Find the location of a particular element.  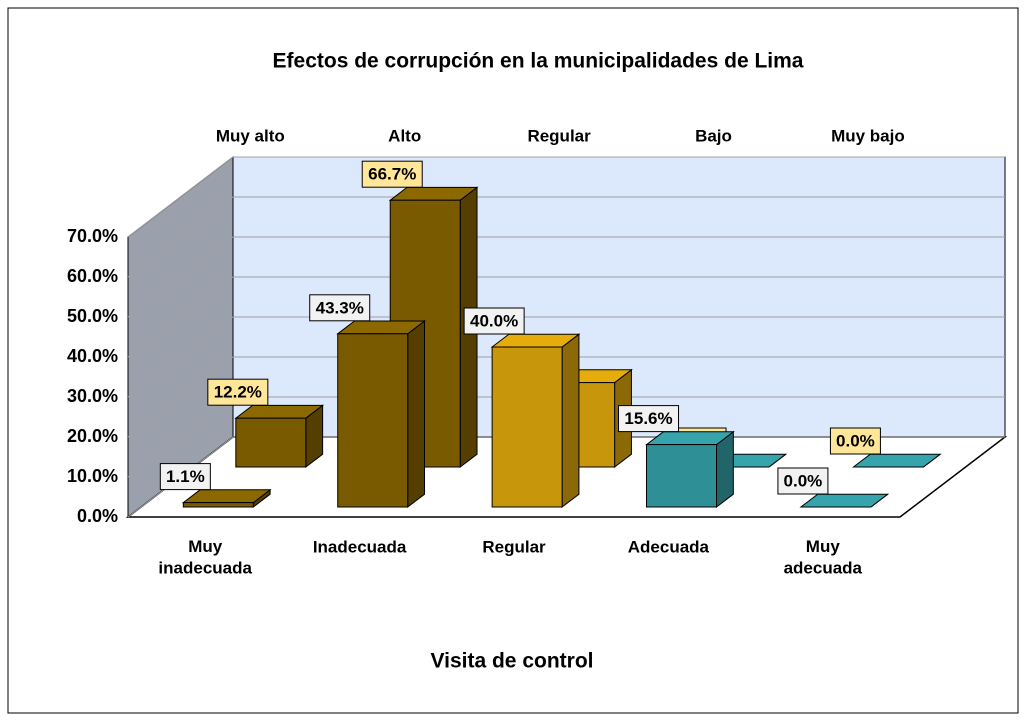

y-tick-label: 70.0% is located at coordinates (92, 236).